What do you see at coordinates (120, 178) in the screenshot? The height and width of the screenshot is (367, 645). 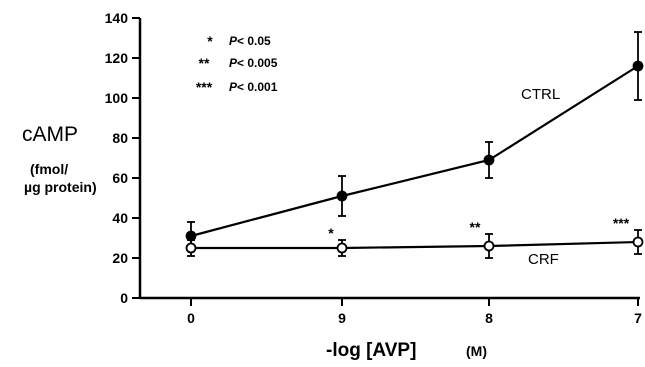 I see `y-tick-label: 60` at bounding box center [120, 178].